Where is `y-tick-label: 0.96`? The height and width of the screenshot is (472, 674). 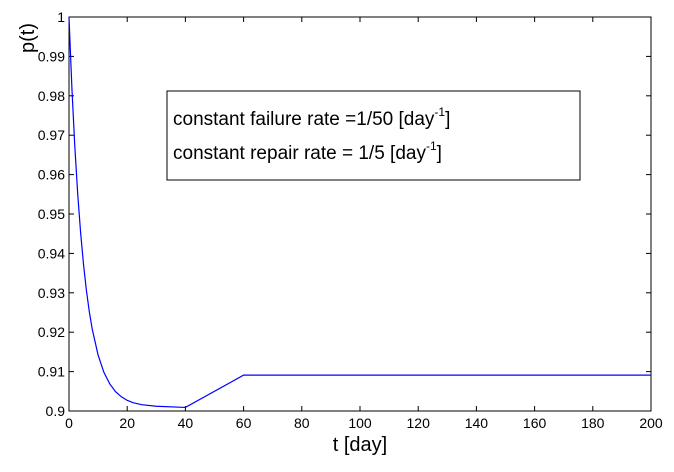
y-tick-label: 0.96 is located at coordinates (51, 175).